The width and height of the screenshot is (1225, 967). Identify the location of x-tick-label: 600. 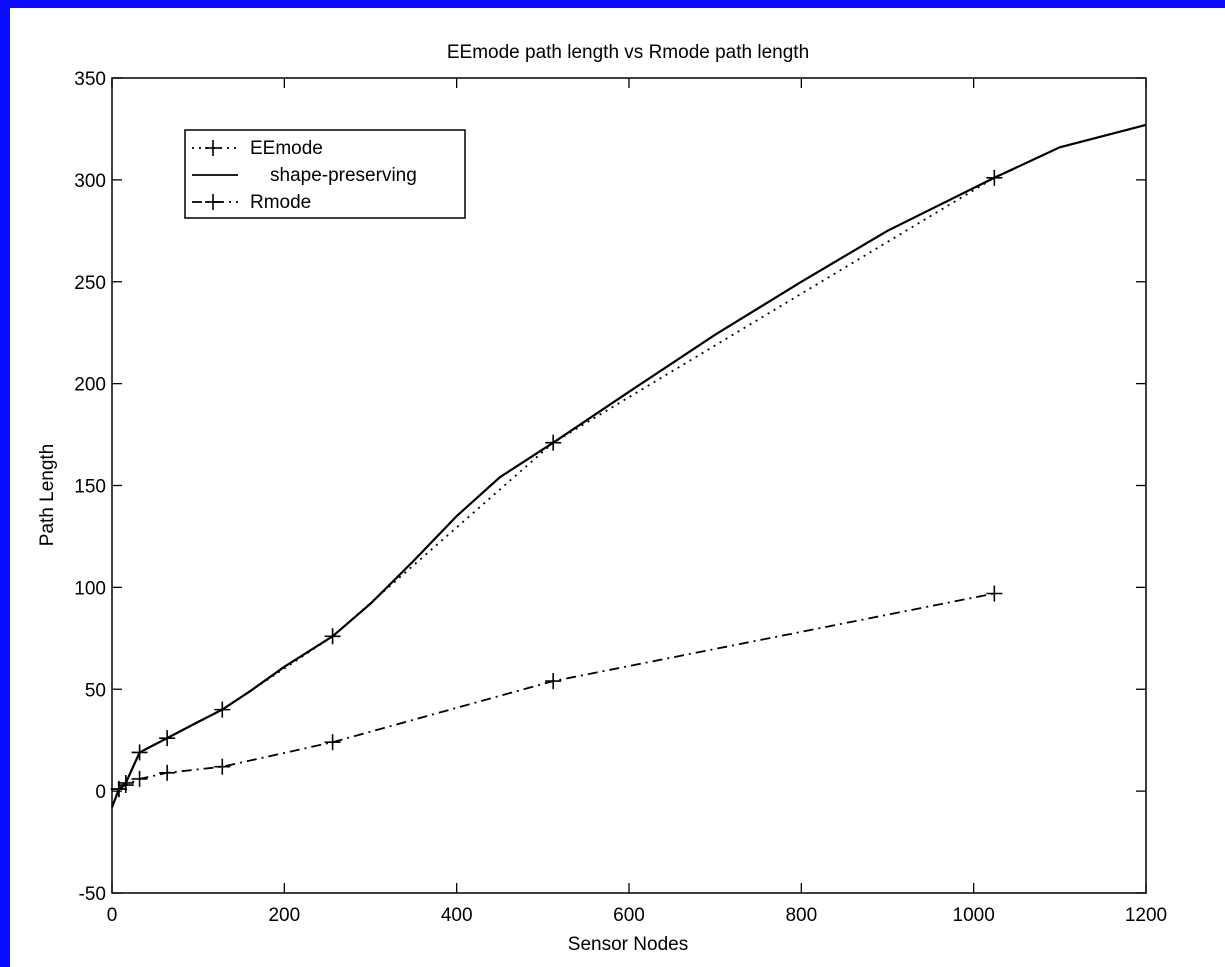
(629, 915).